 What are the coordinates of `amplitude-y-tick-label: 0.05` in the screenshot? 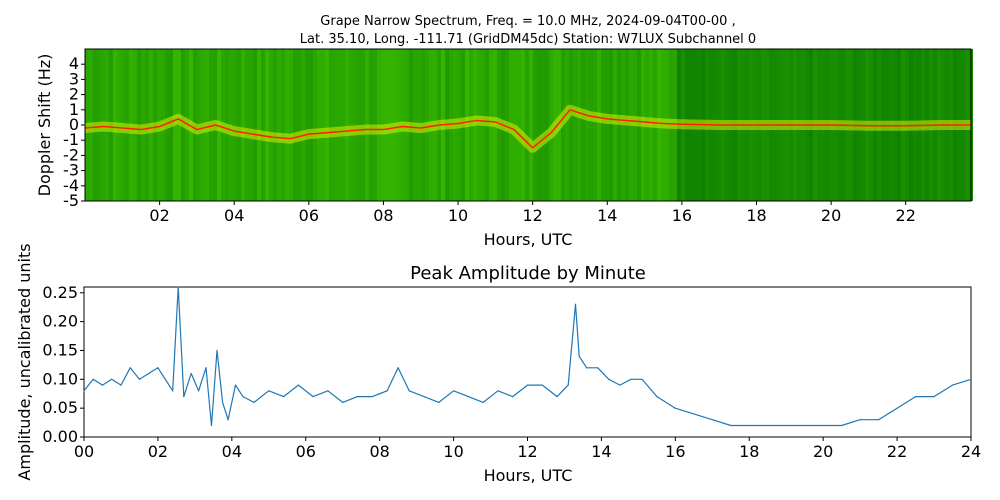 It's located at (60, 407).